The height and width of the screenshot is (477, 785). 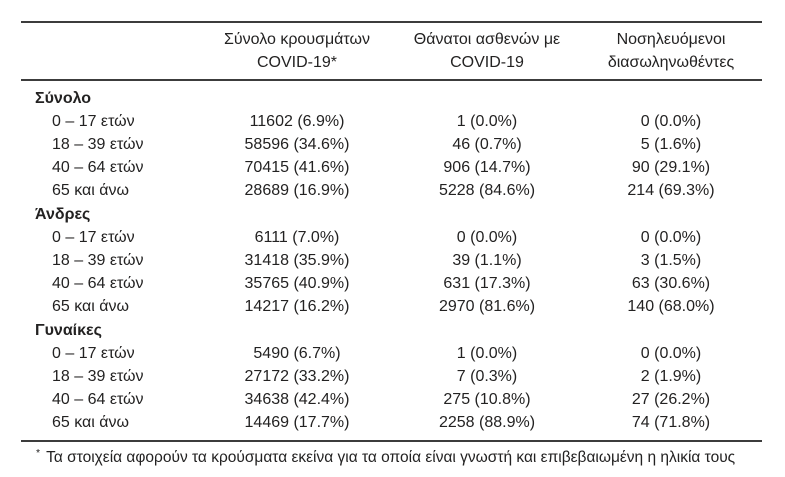 What do you see at coordinates (487, 62) in the screenshot?
I see `column-header-deaths-line2: COVID-19` at bounding box center [487, 62].